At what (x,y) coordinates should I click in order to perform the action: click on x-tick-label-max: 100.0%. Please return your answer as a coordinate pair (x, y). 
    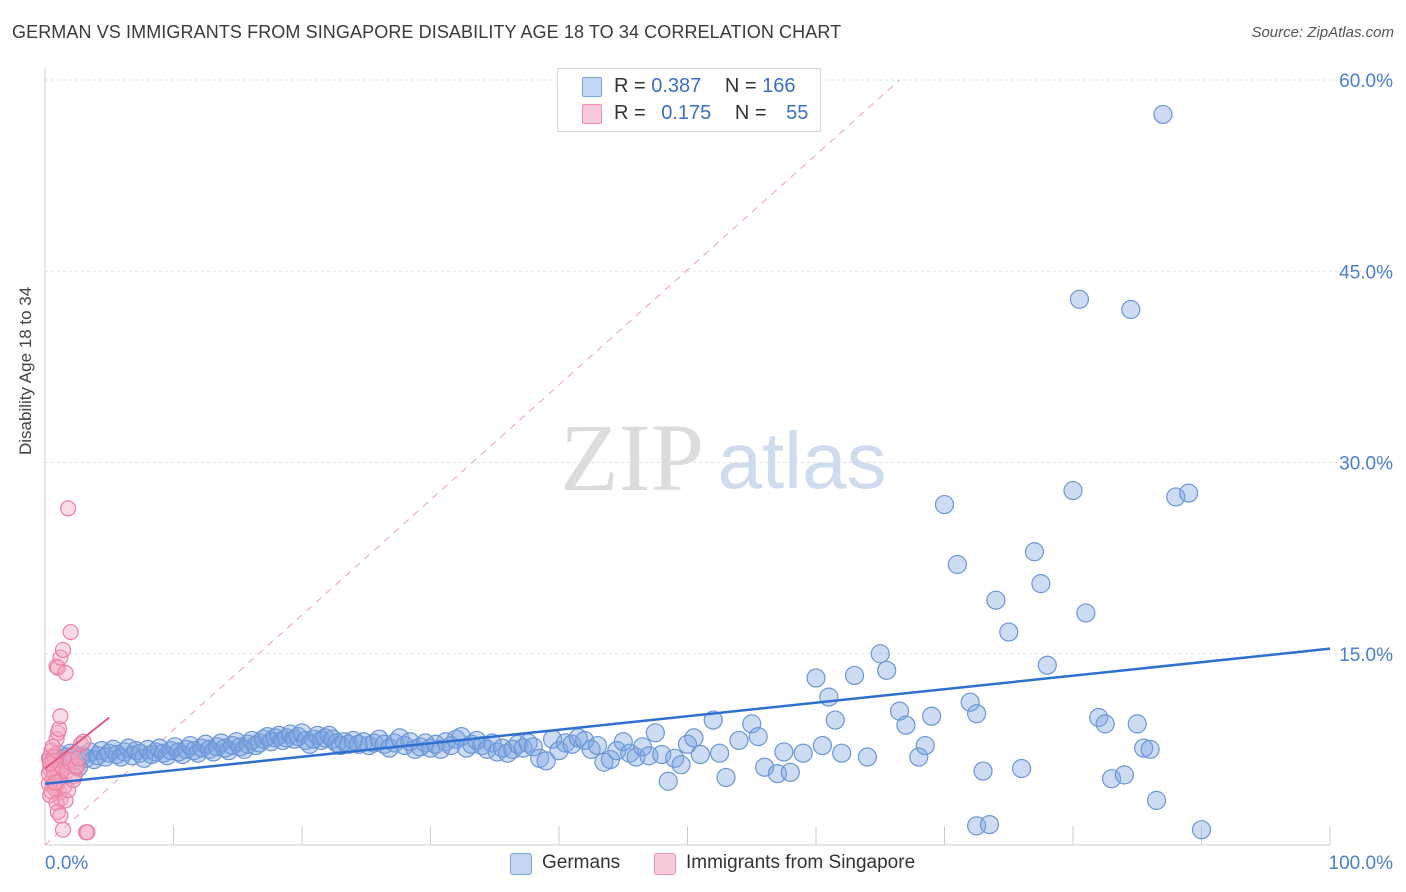
    Looking at the image, I should click on (1361, 863).